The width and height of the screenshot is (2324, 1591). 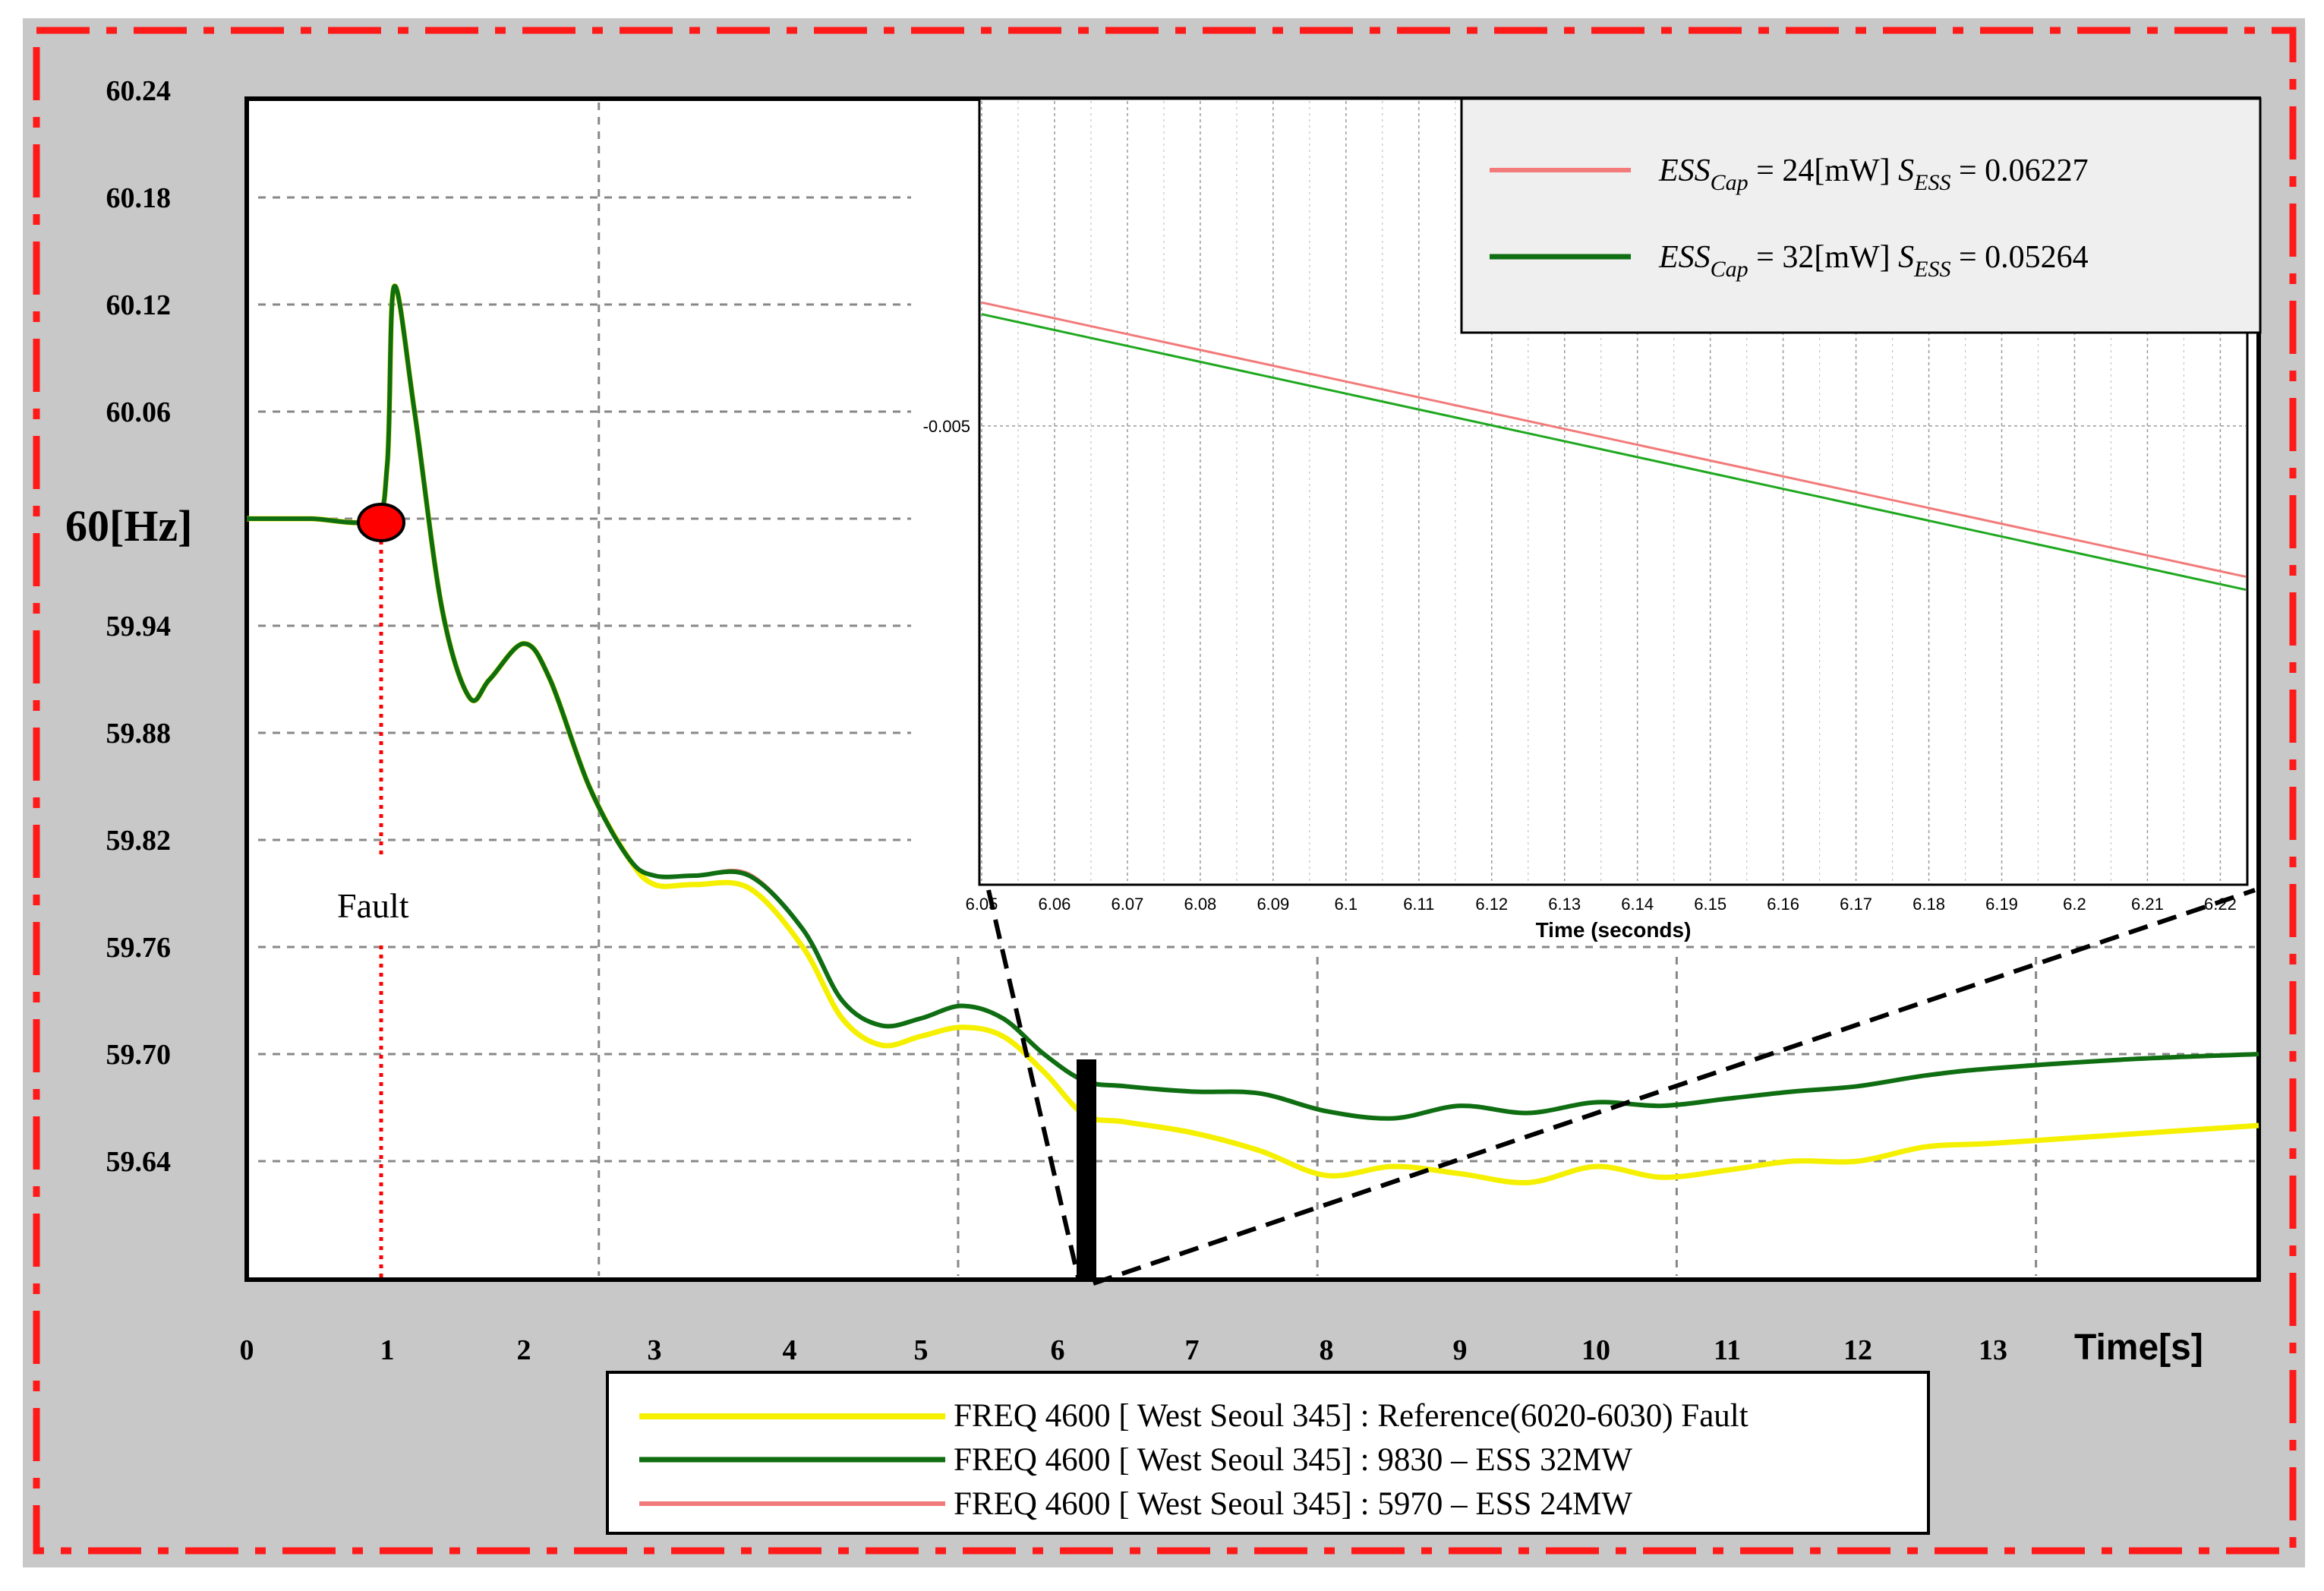 I want to click on fault-label: Fault, so click(x=373, y=905).